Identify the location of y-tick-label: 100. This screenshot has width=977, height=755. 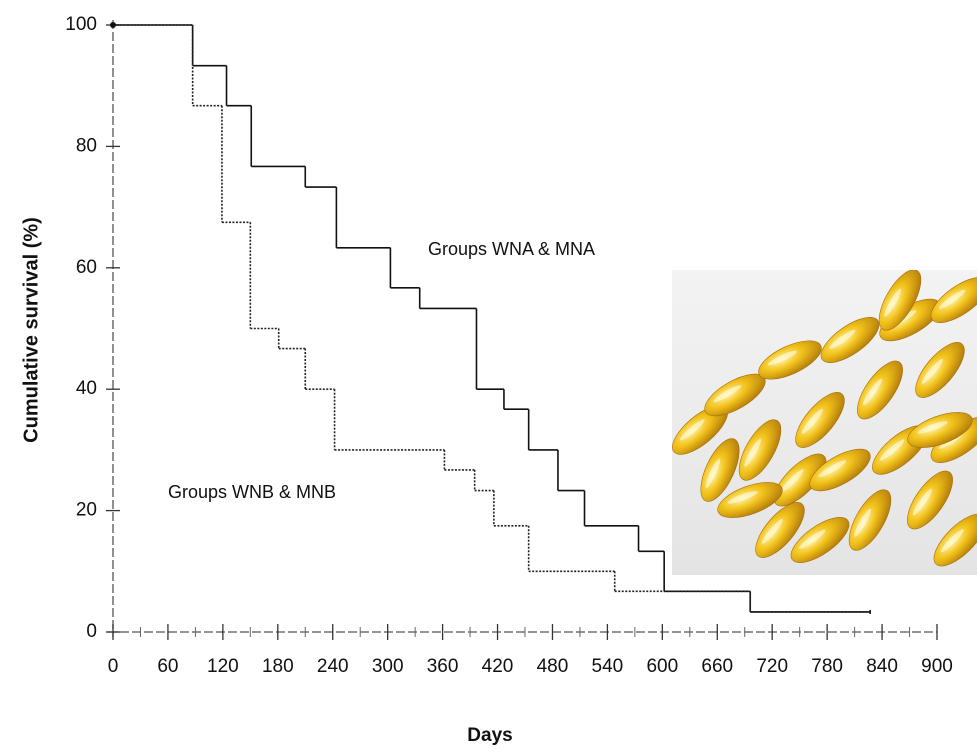
(81, 24).